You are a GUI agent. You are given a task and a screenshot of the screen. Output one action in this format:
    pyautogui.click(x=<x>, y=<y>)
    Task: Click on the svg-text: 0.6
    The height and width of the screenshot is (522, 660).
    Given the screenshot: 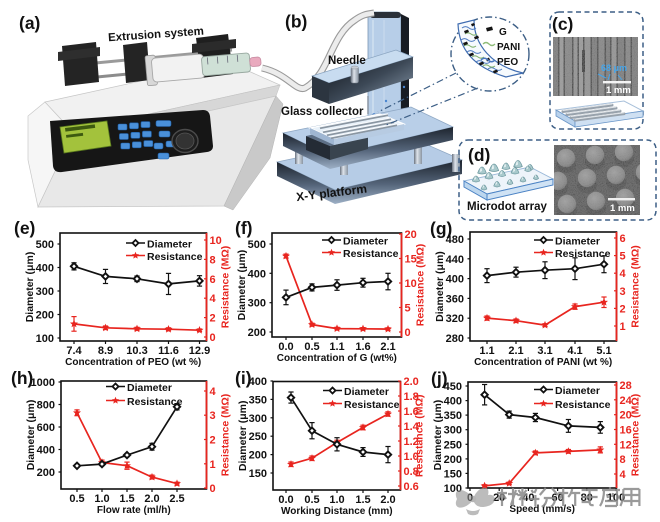 What is the action you would take?
    pyautogui.click(x=411, y=487)
    